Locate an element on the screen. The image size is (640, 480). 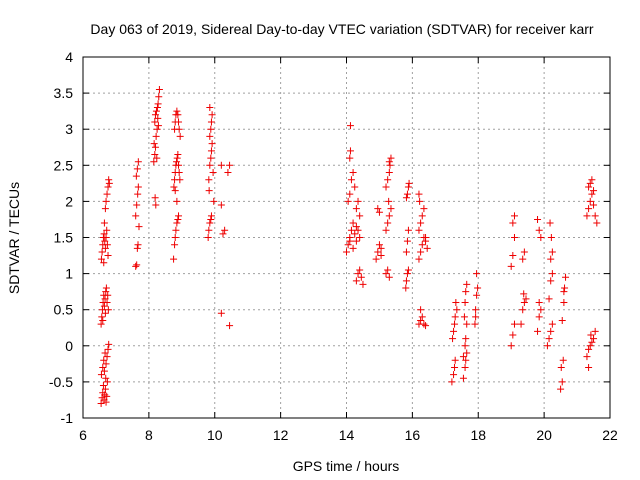
y-tick-label: 3 is located at coordinates (69, 129).